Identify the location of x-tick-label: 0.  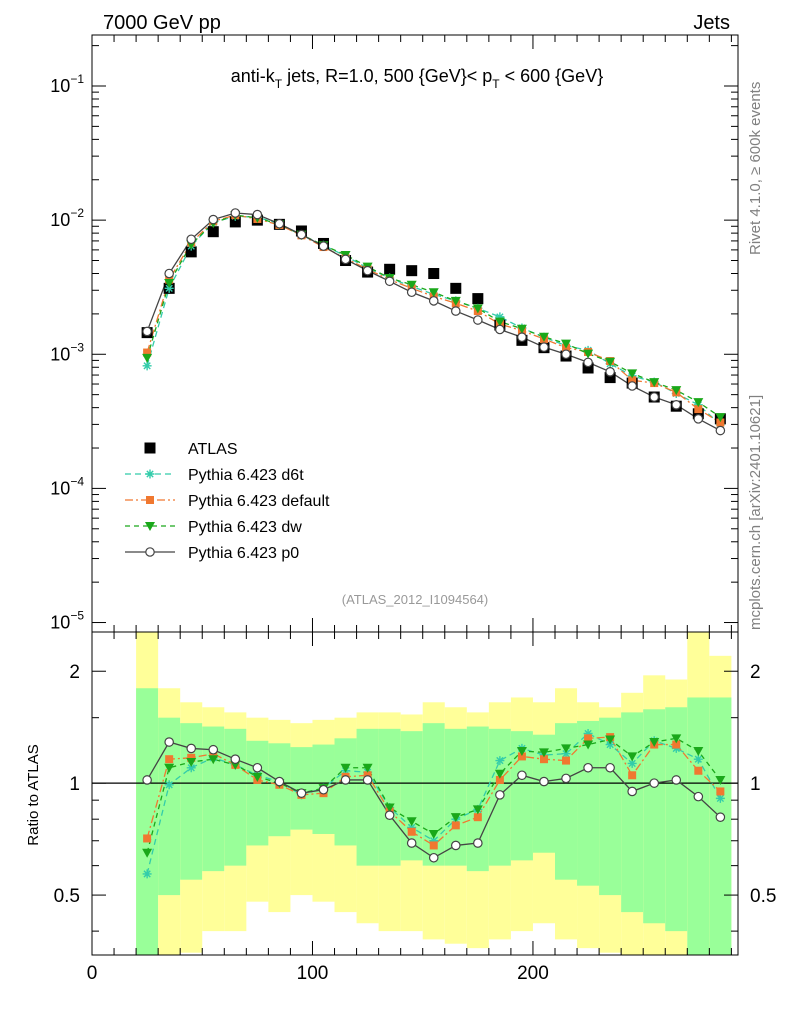
(92, 973).